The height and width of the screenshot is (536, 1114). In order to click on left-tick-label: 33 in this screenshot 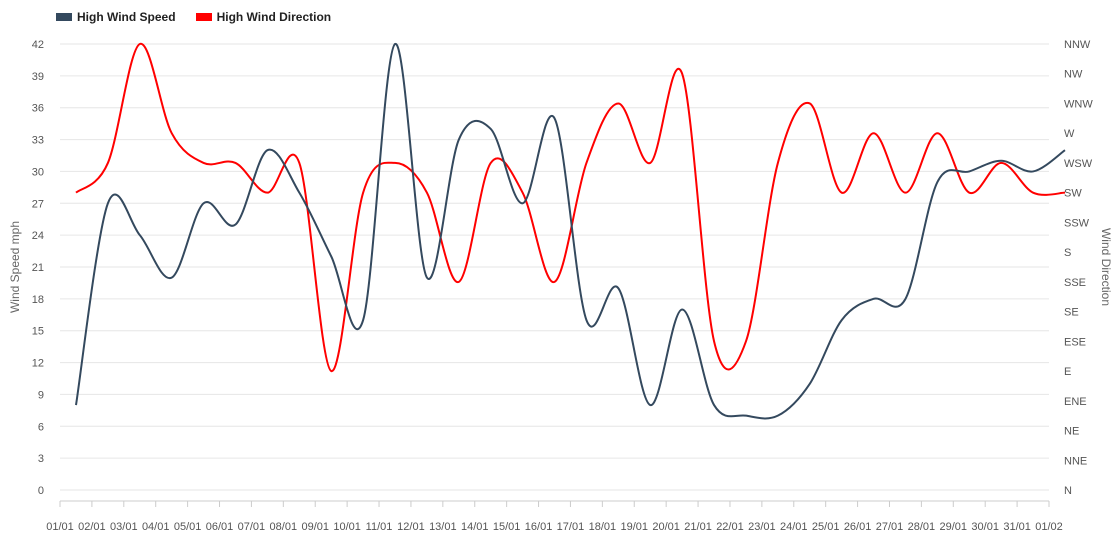, I will do `click(38, 141)`.